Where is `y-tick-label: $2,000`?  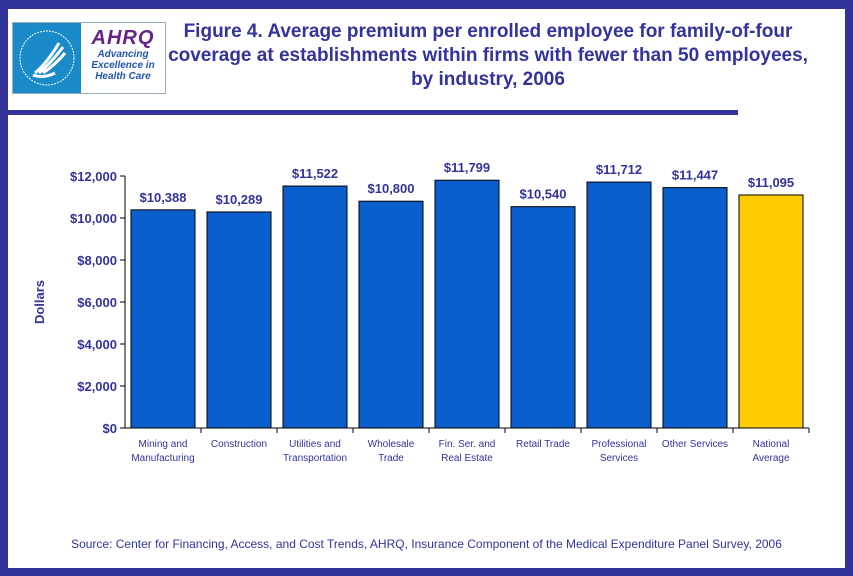 y-tick-label: $2,000 is located at coordinates (97, 386).